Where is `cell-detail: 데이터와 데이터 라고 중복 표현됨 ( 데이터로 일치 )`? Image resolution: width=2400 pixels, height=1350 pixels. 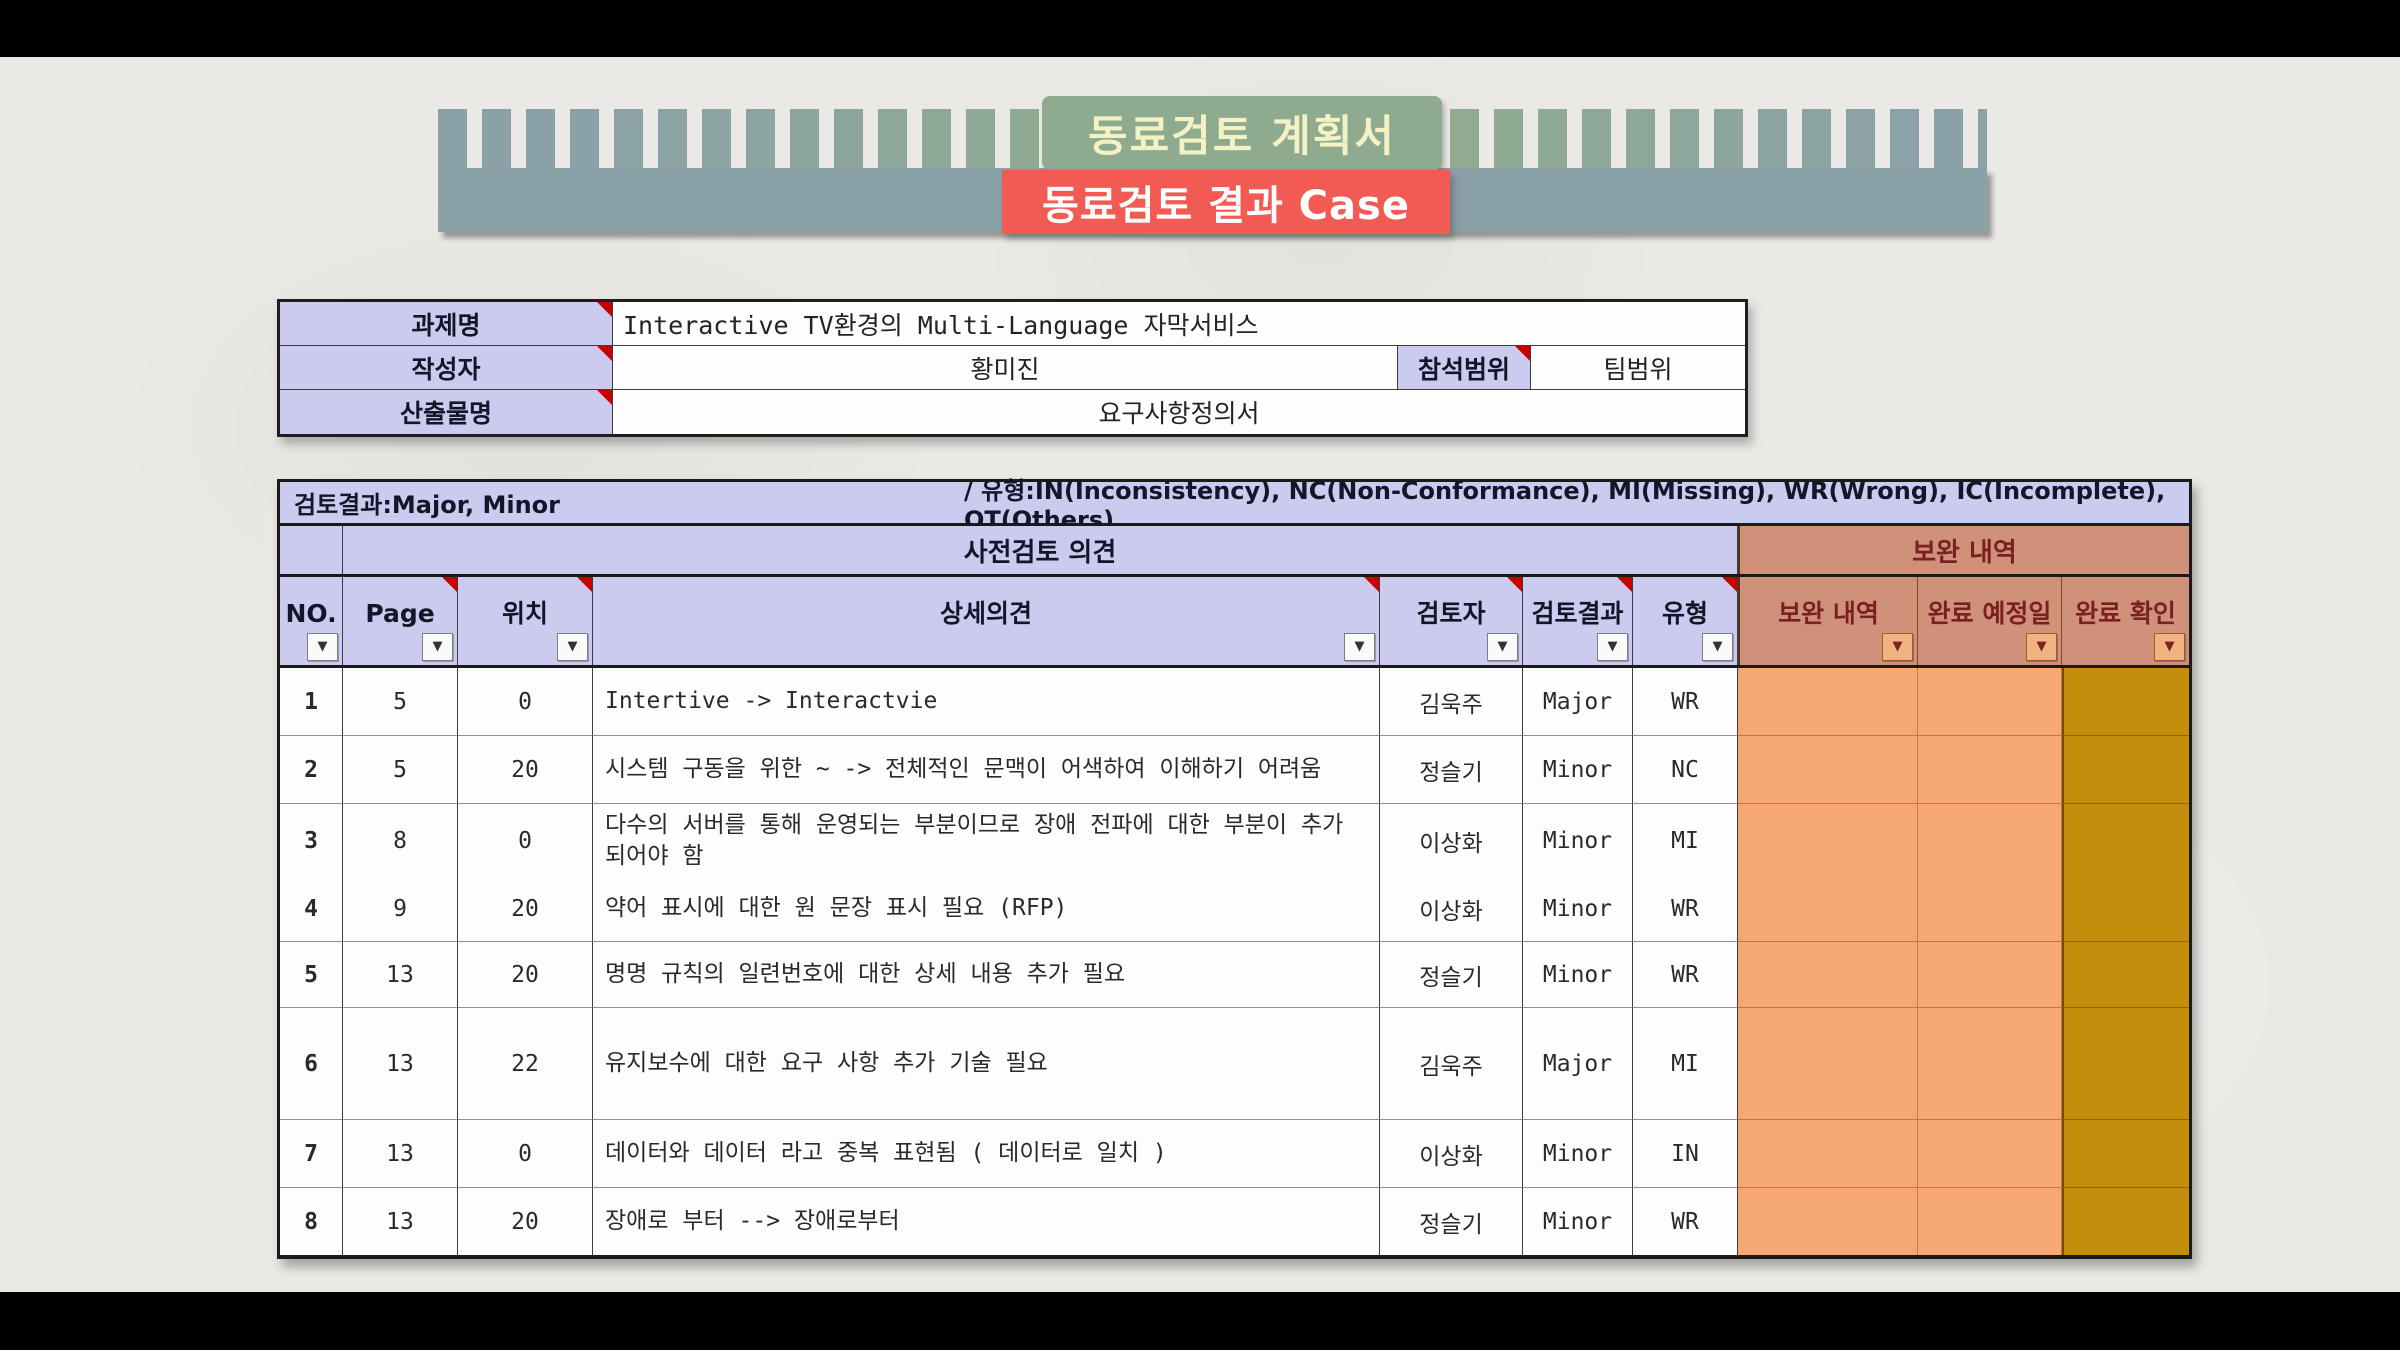
cell-detail: 데이터와 데이터 라고 중복 표현됨 ( 데이터로 일치 ) is located at coordinates (986, 1154).